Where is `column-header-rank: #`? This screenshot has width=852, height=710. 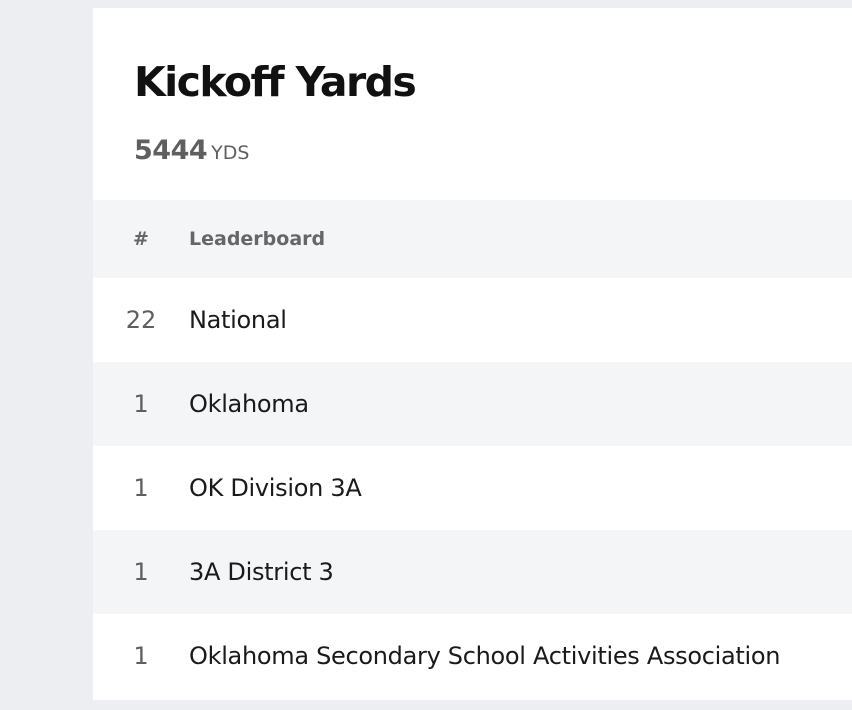
column-header-rank: # is located at coordinates (141, 239).